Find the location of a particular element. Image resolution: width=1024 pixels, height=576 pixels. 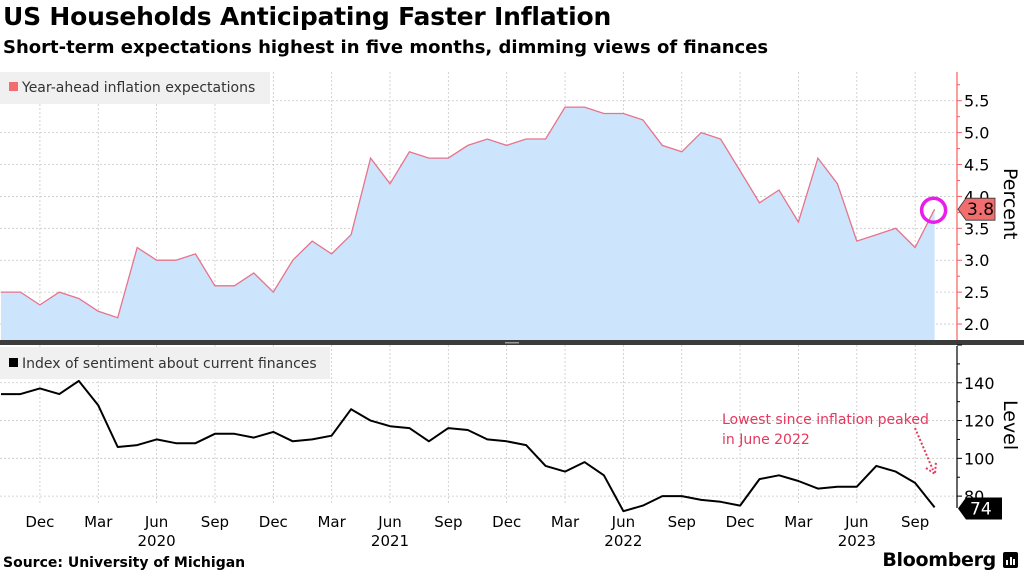

top-y-tick-label: 2.5 is located at coordinates (976, 292).